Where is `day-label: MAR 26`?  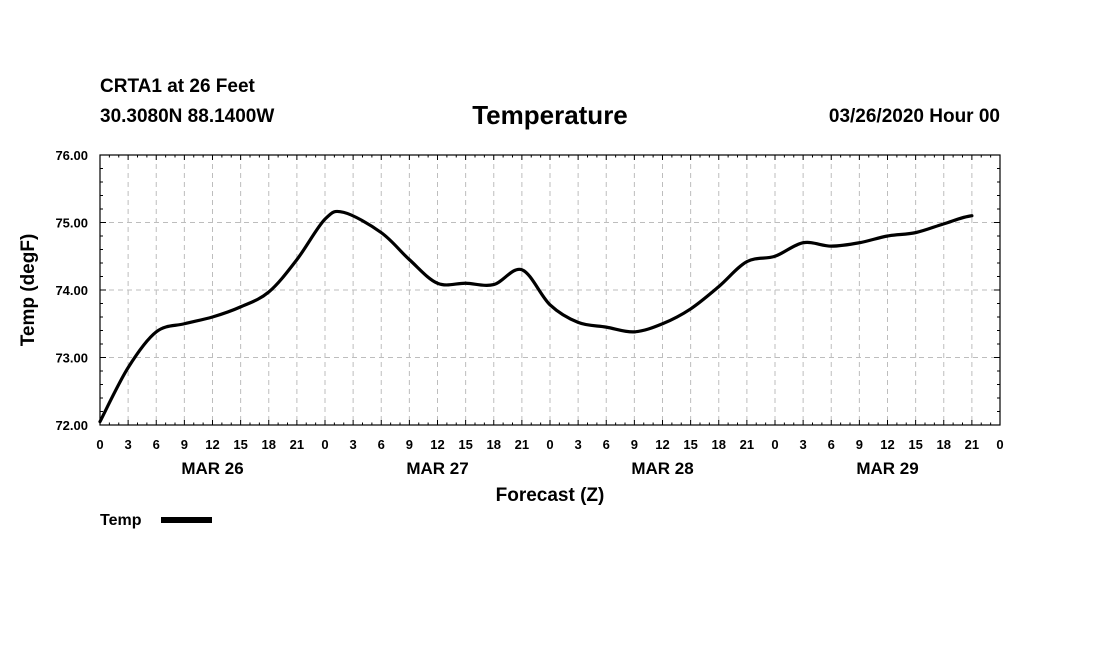
day-label: MAR 26 is located at coordinates (212, 468).